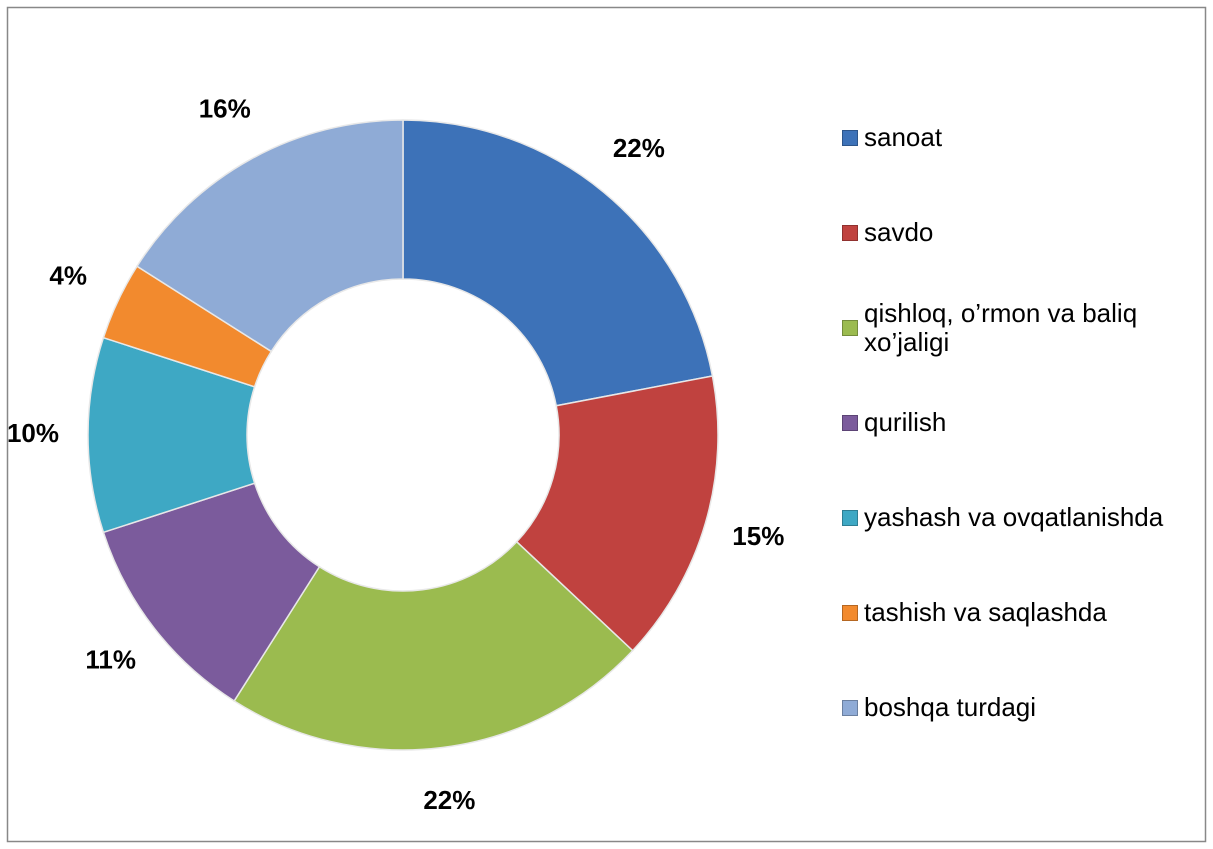 The width and height of the screenshot is (1213, 849). What do you see at coordinates (225, 109) in the screenshot?
I see `data-label: 16%` at bounding box center [225, 109].